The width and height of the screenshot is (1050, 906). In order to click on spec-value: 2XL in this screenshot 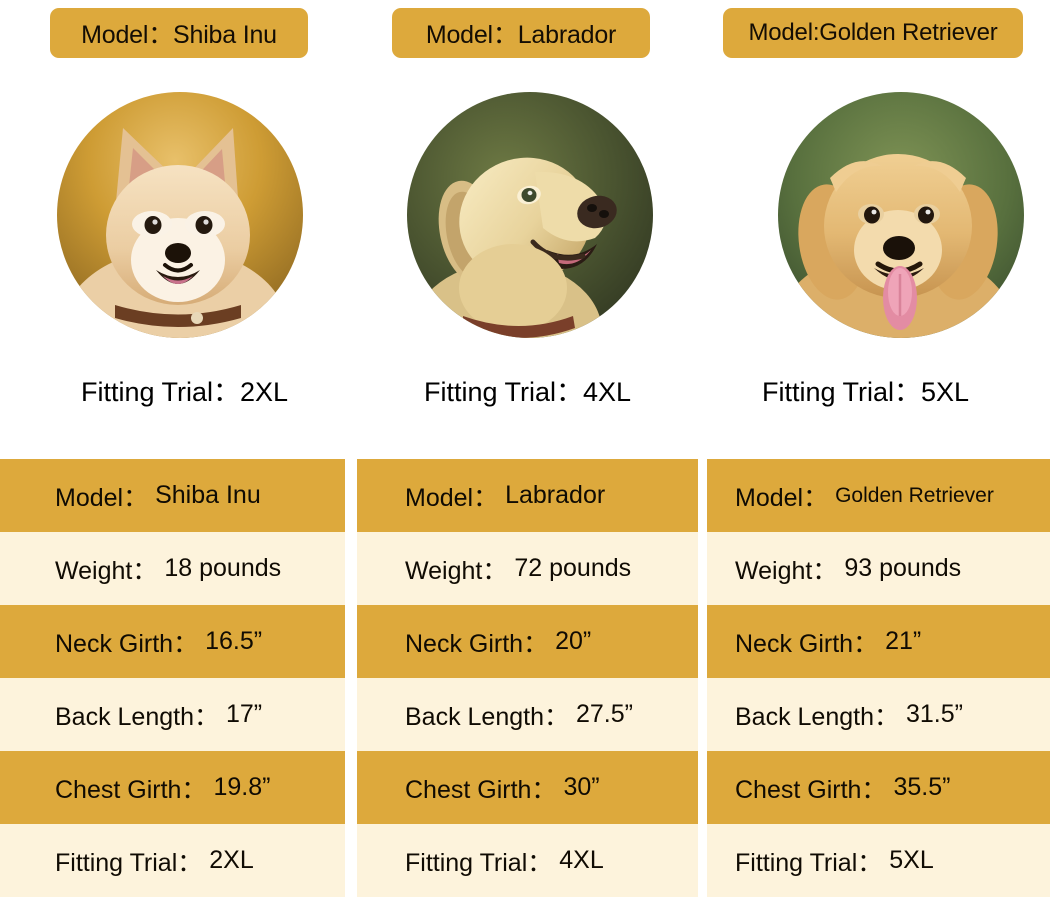, I will do `click(231, 860)`.